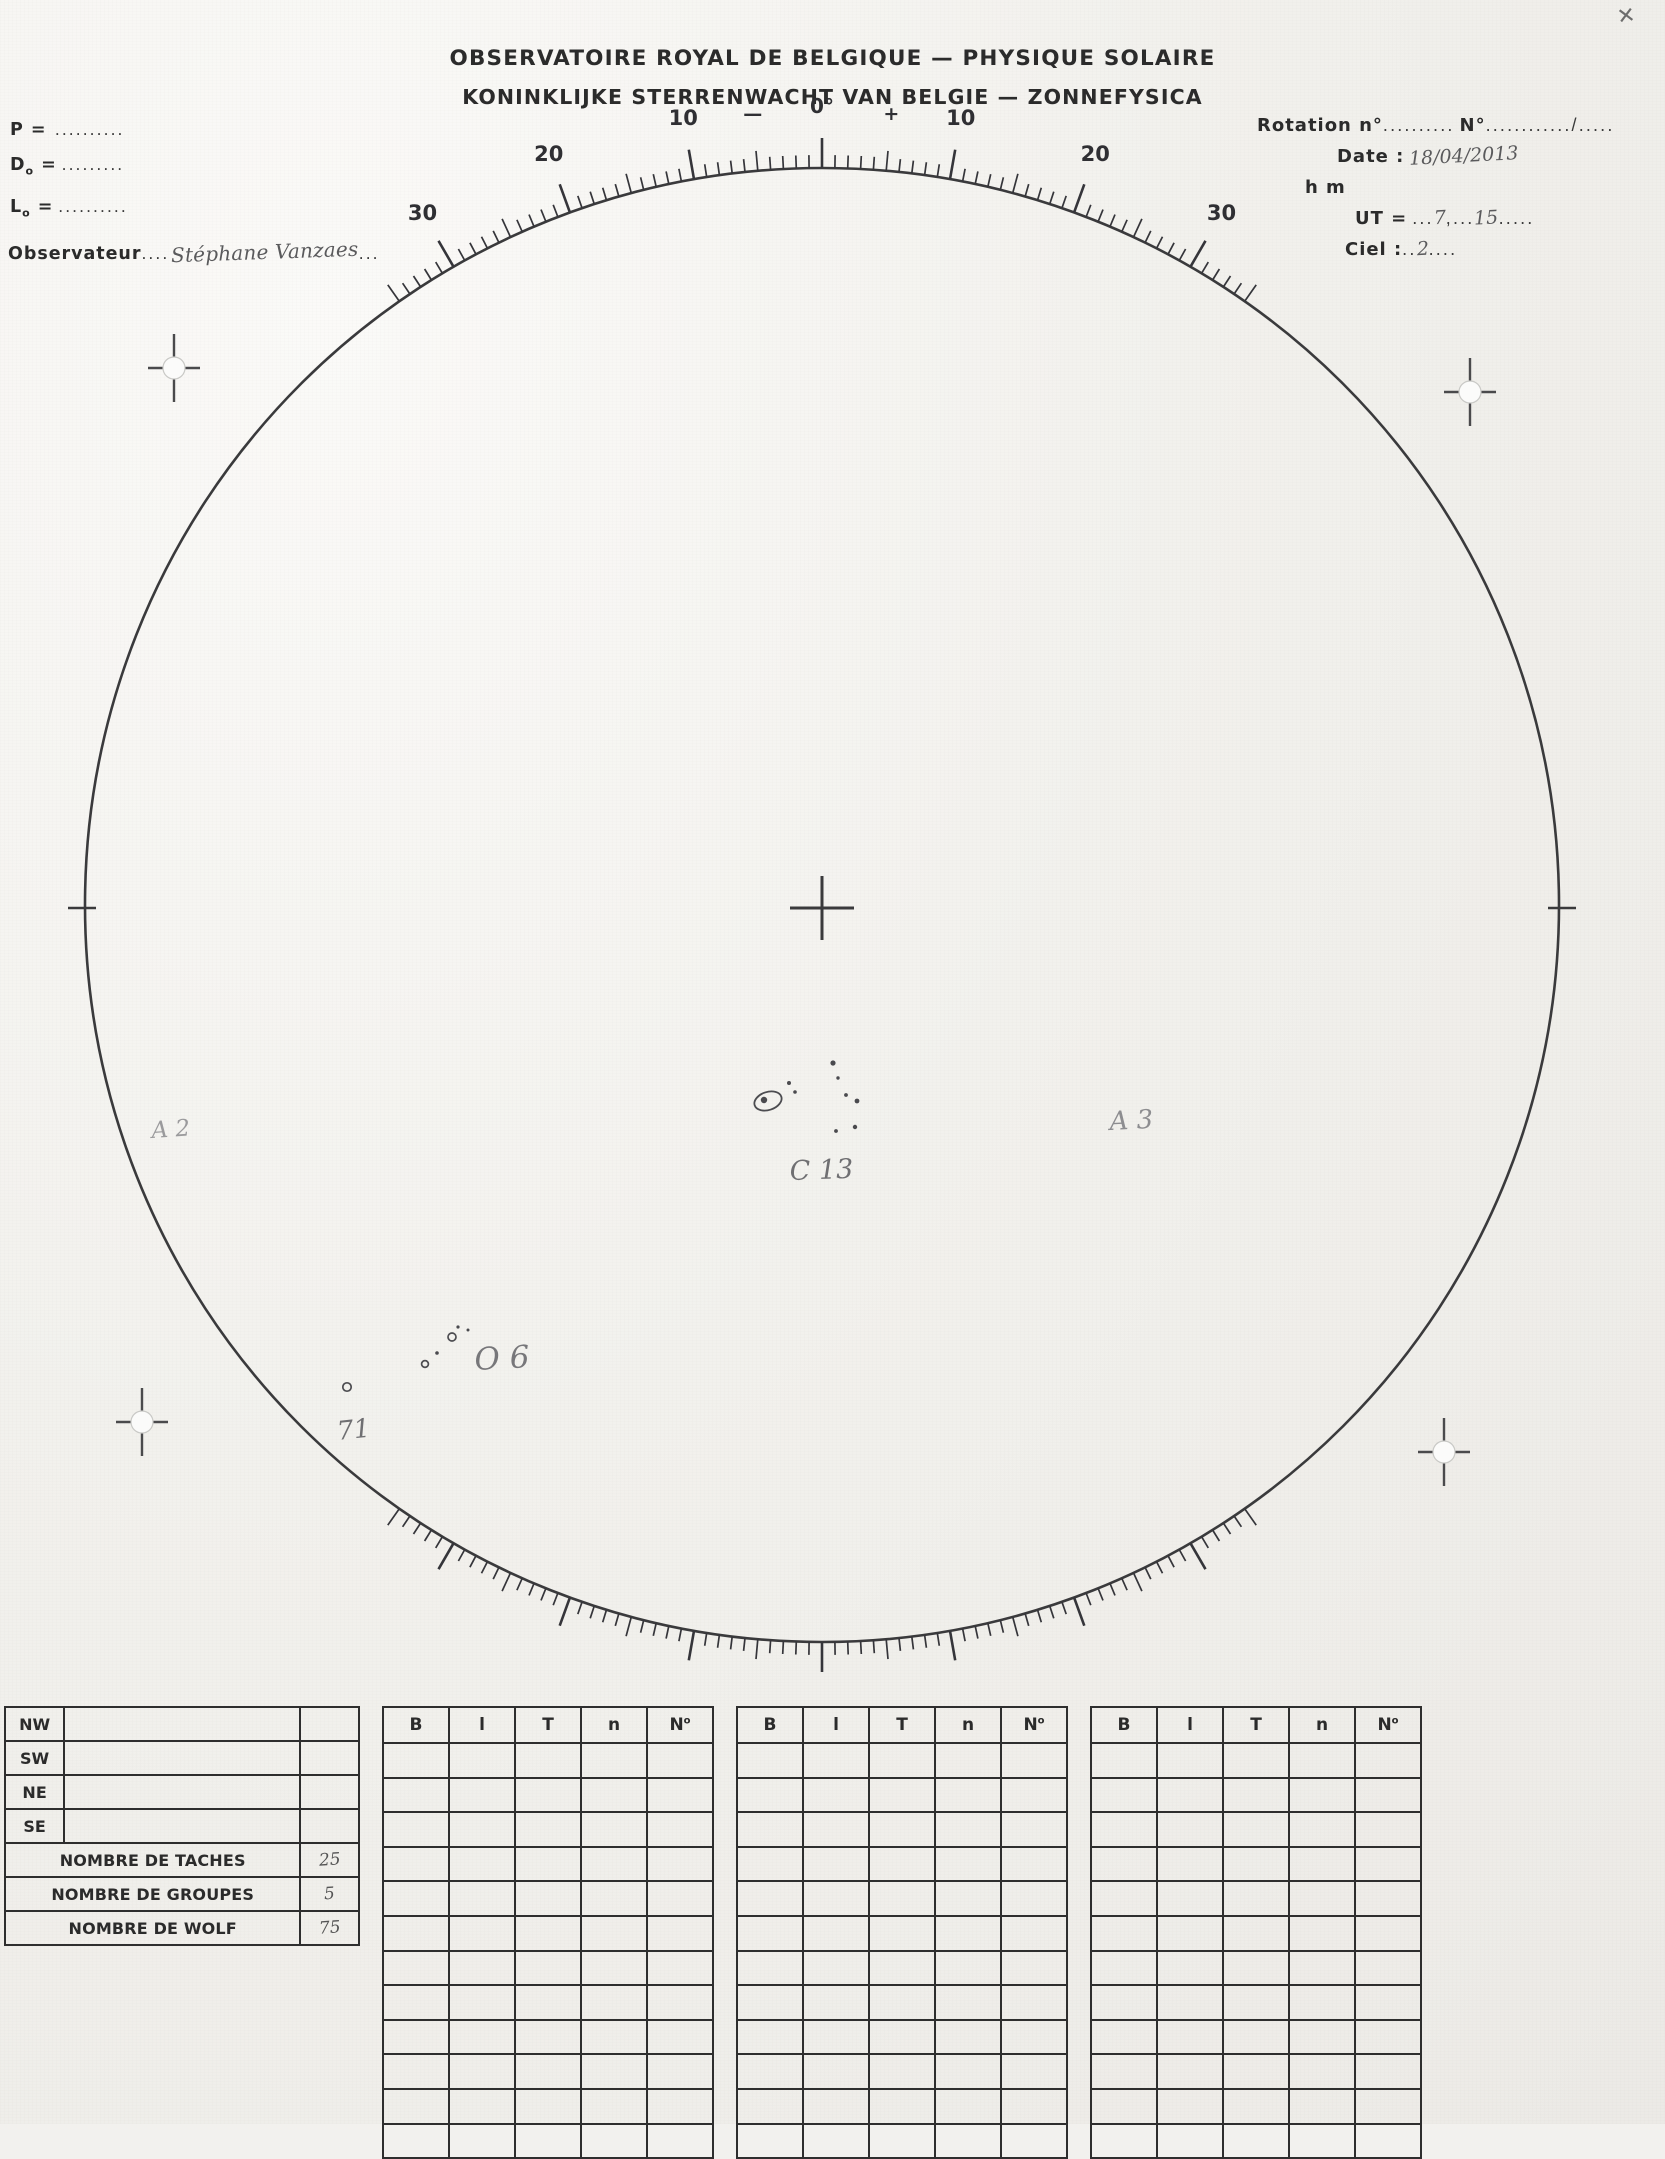 This screenshot has width=1665, height=2159. What do you see at coordinates (329, 1928) in the screenshot?
I see `total-value: 75` at bounding box center [329, 1928].